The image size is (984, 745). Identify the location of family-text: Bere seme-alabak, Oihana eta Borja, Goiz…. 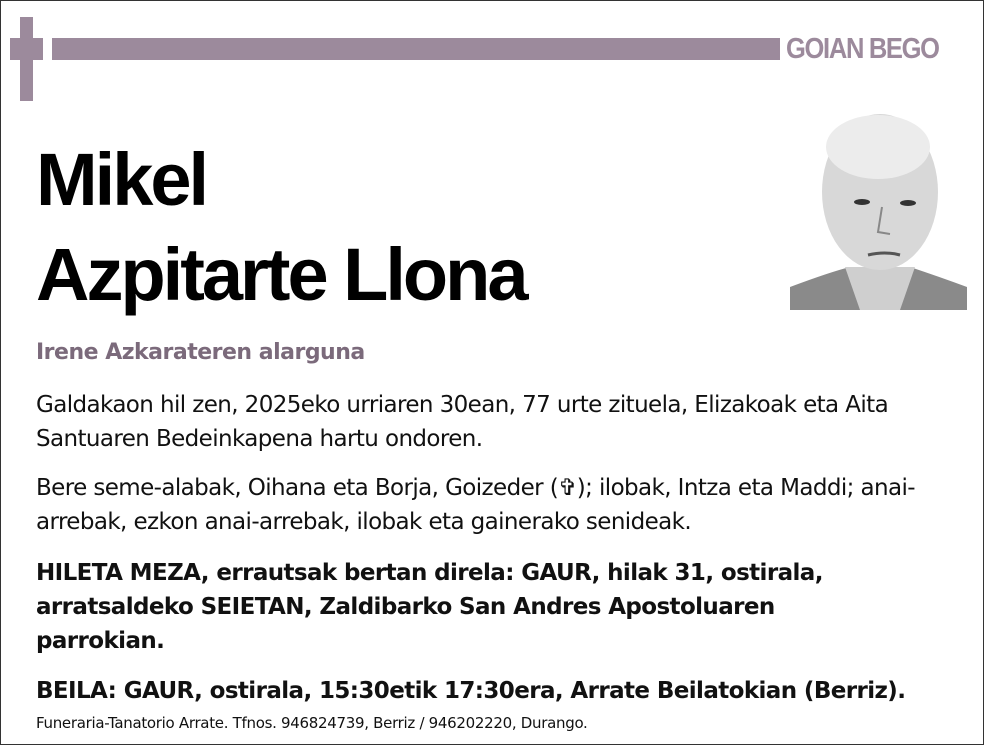
(297, 488).